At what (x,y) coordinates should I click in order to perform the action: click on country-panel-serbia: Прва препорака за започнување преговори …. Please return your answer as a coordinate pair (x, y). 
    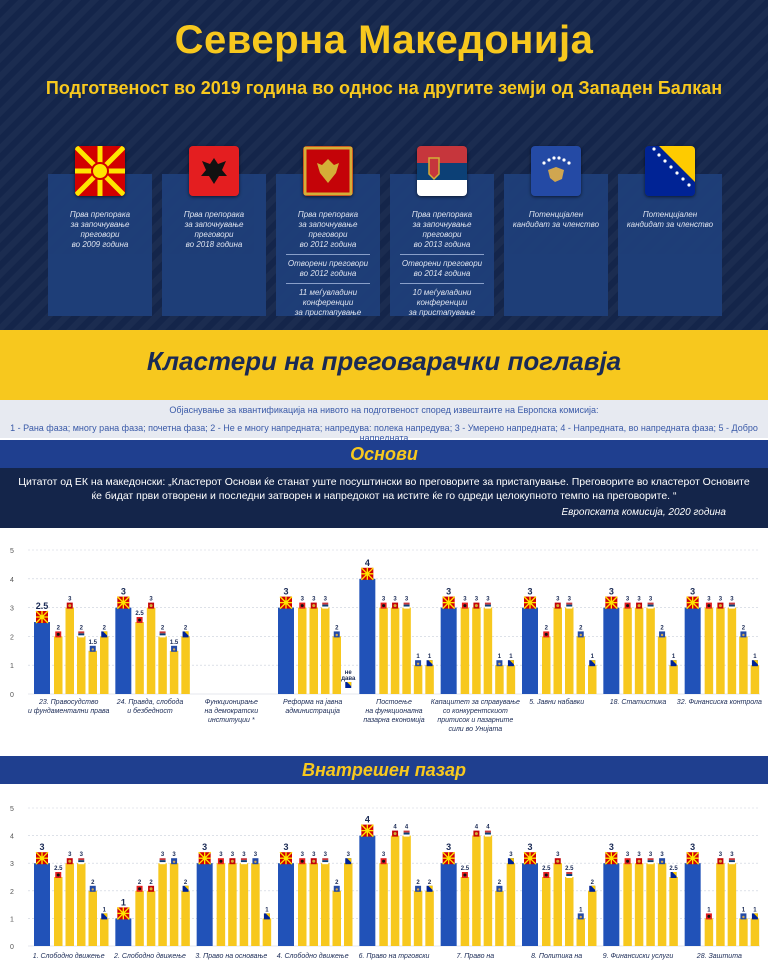
    Looking at the image, I should click on (442, 245).